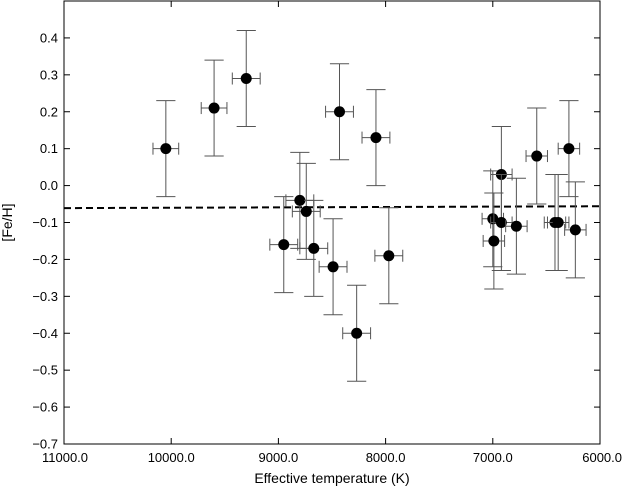 Image resolution: width=624 pixels, height=488 pixels. What do you see at coordinates (493, 457) in the screenshot?
I see `x-tick-label: 7000.0` at bounding box center [493, 457].